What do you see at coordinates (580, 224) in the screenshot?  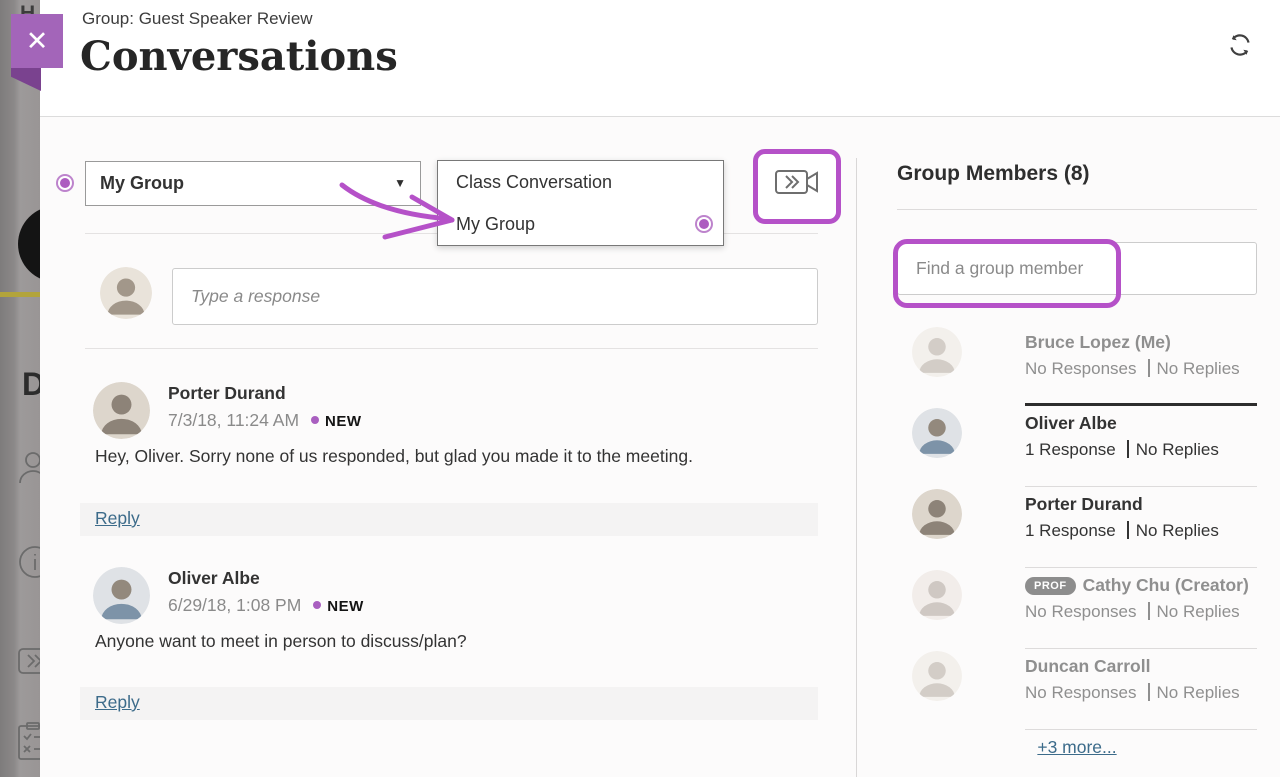 I see `menu-item-my-group: My Group` at bounding box center [580, 224].